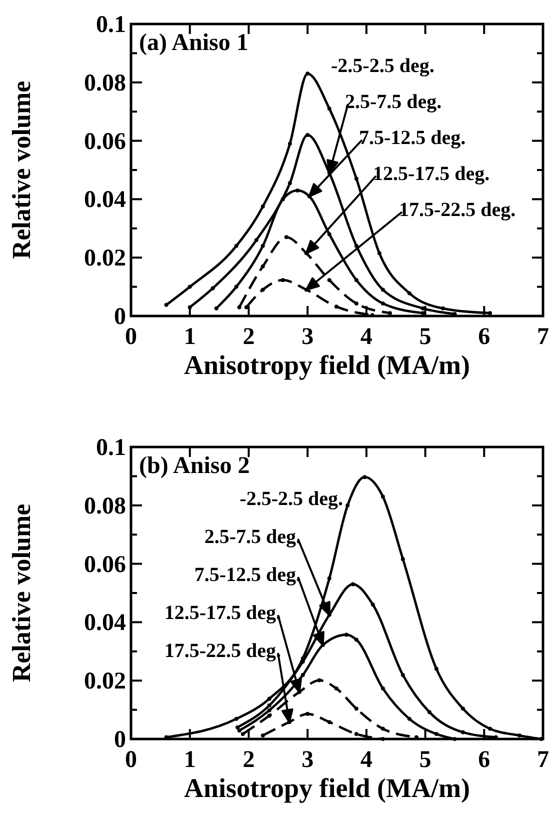  I want to click on chart-title: (a) Aniso 1, so click(193, 43).